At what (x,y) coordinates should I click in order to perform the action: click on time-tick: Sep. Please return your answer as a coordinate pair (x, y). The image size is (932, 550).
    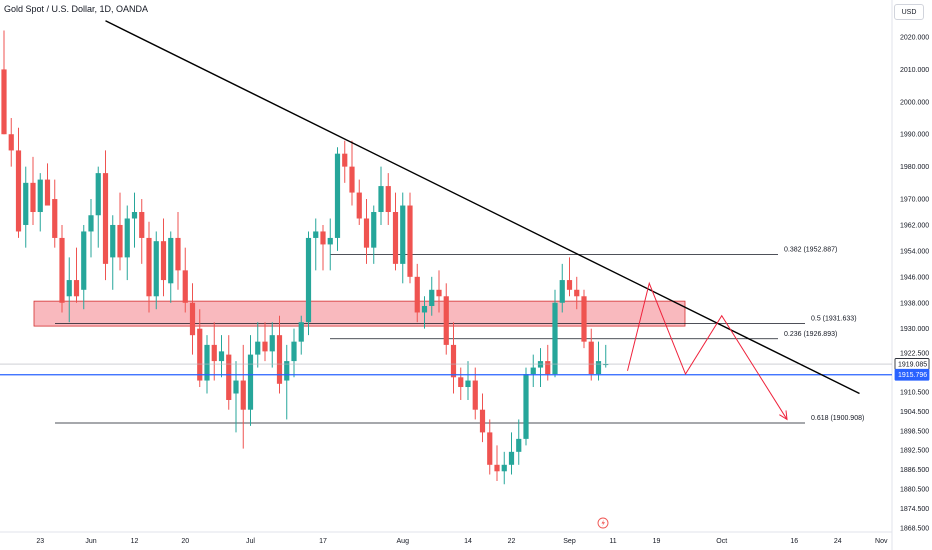
    Looking at the image, I should click on (569, 541).